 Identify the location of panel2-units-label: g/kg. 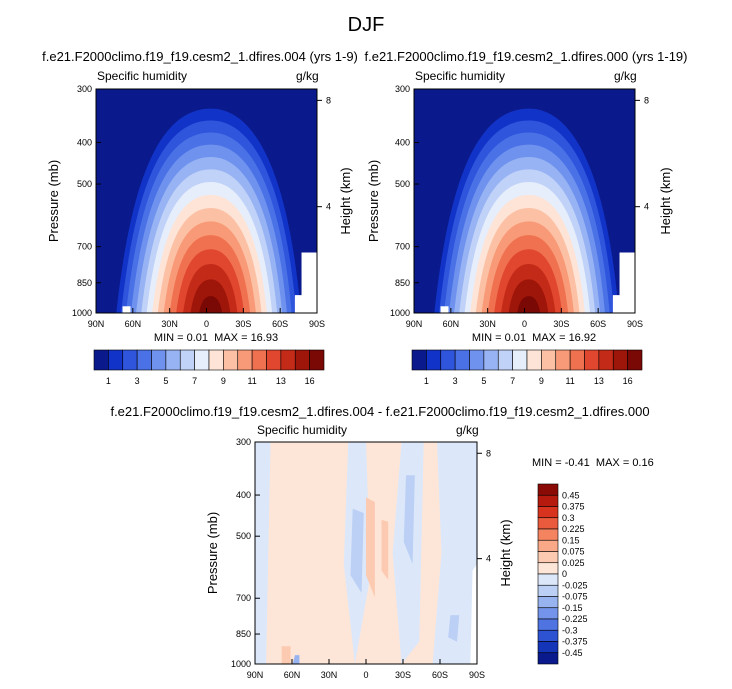
(625, 76).